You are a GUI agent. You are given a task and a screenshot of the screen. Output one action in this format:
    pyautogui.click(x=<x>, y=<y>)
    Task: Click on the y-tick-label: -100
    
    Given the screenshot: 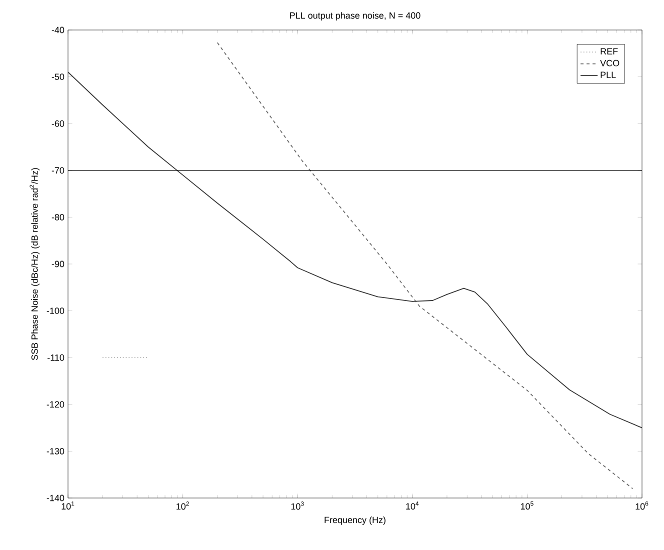 What is the action you would take?
    pyautogui.click(x=55, y=311)
    